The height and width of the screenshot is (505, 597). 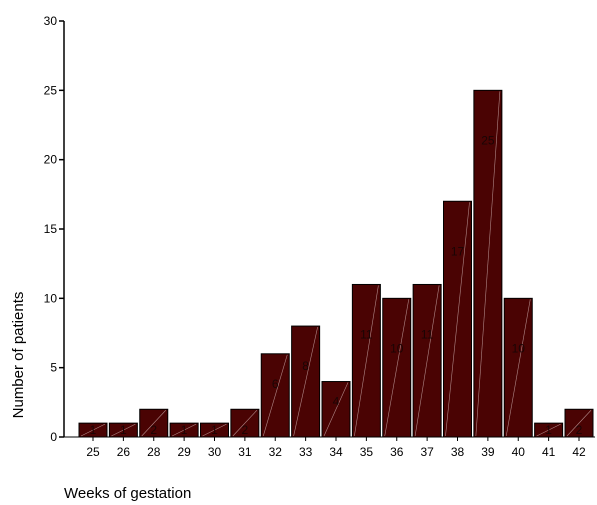 What do you see at coordinates (519, 452) in the screenshot?
I see `x-tick-label: 40` at bounding box center [519, 452].